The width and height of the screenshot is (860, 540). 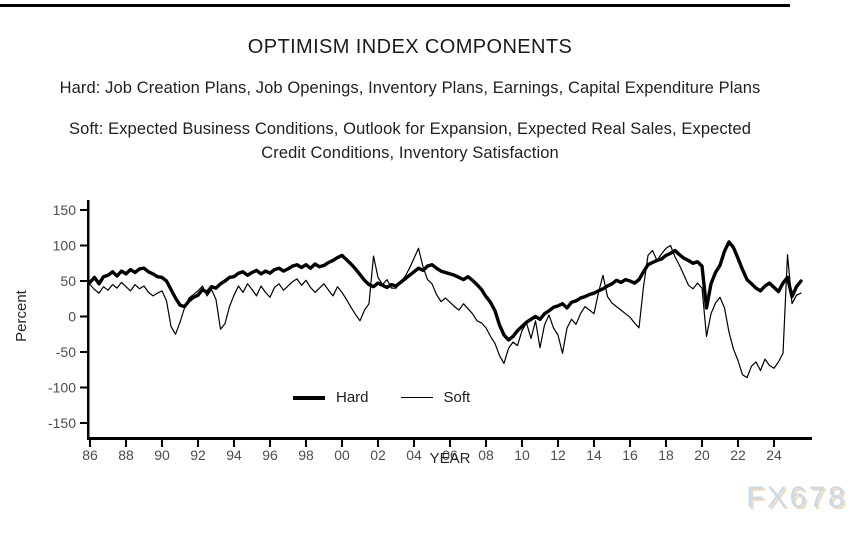 What do you see at coordinates (126, 455) in the screenshot?
I see `x-tick-label: 88` at bounding box center [126, 455].